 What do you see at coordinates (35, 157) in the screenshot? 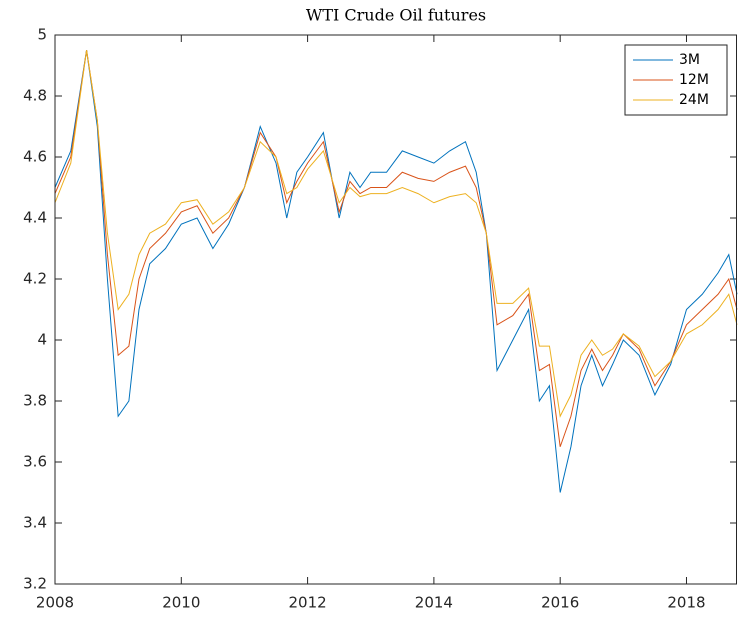
I see `y-tick-label: 4.6` at bounding box center [35, 157].